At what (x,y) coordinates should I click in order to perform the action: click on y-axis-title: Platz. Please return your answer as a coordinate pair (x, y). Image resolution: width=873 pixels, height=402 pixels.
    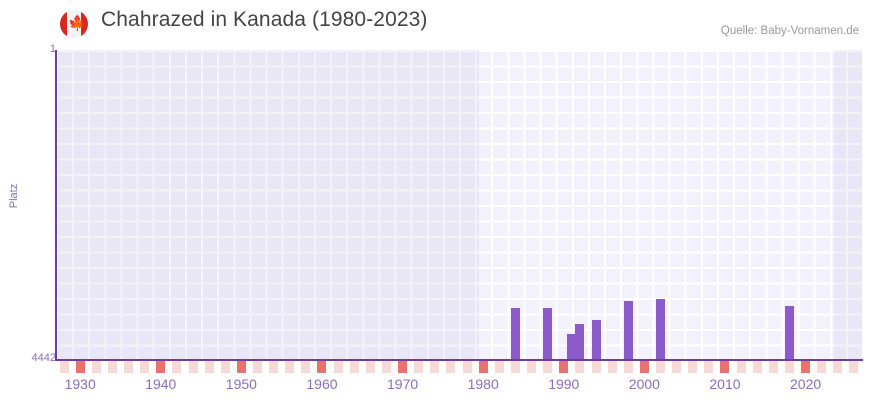
    Looking at the image, I should click on (14, 196).